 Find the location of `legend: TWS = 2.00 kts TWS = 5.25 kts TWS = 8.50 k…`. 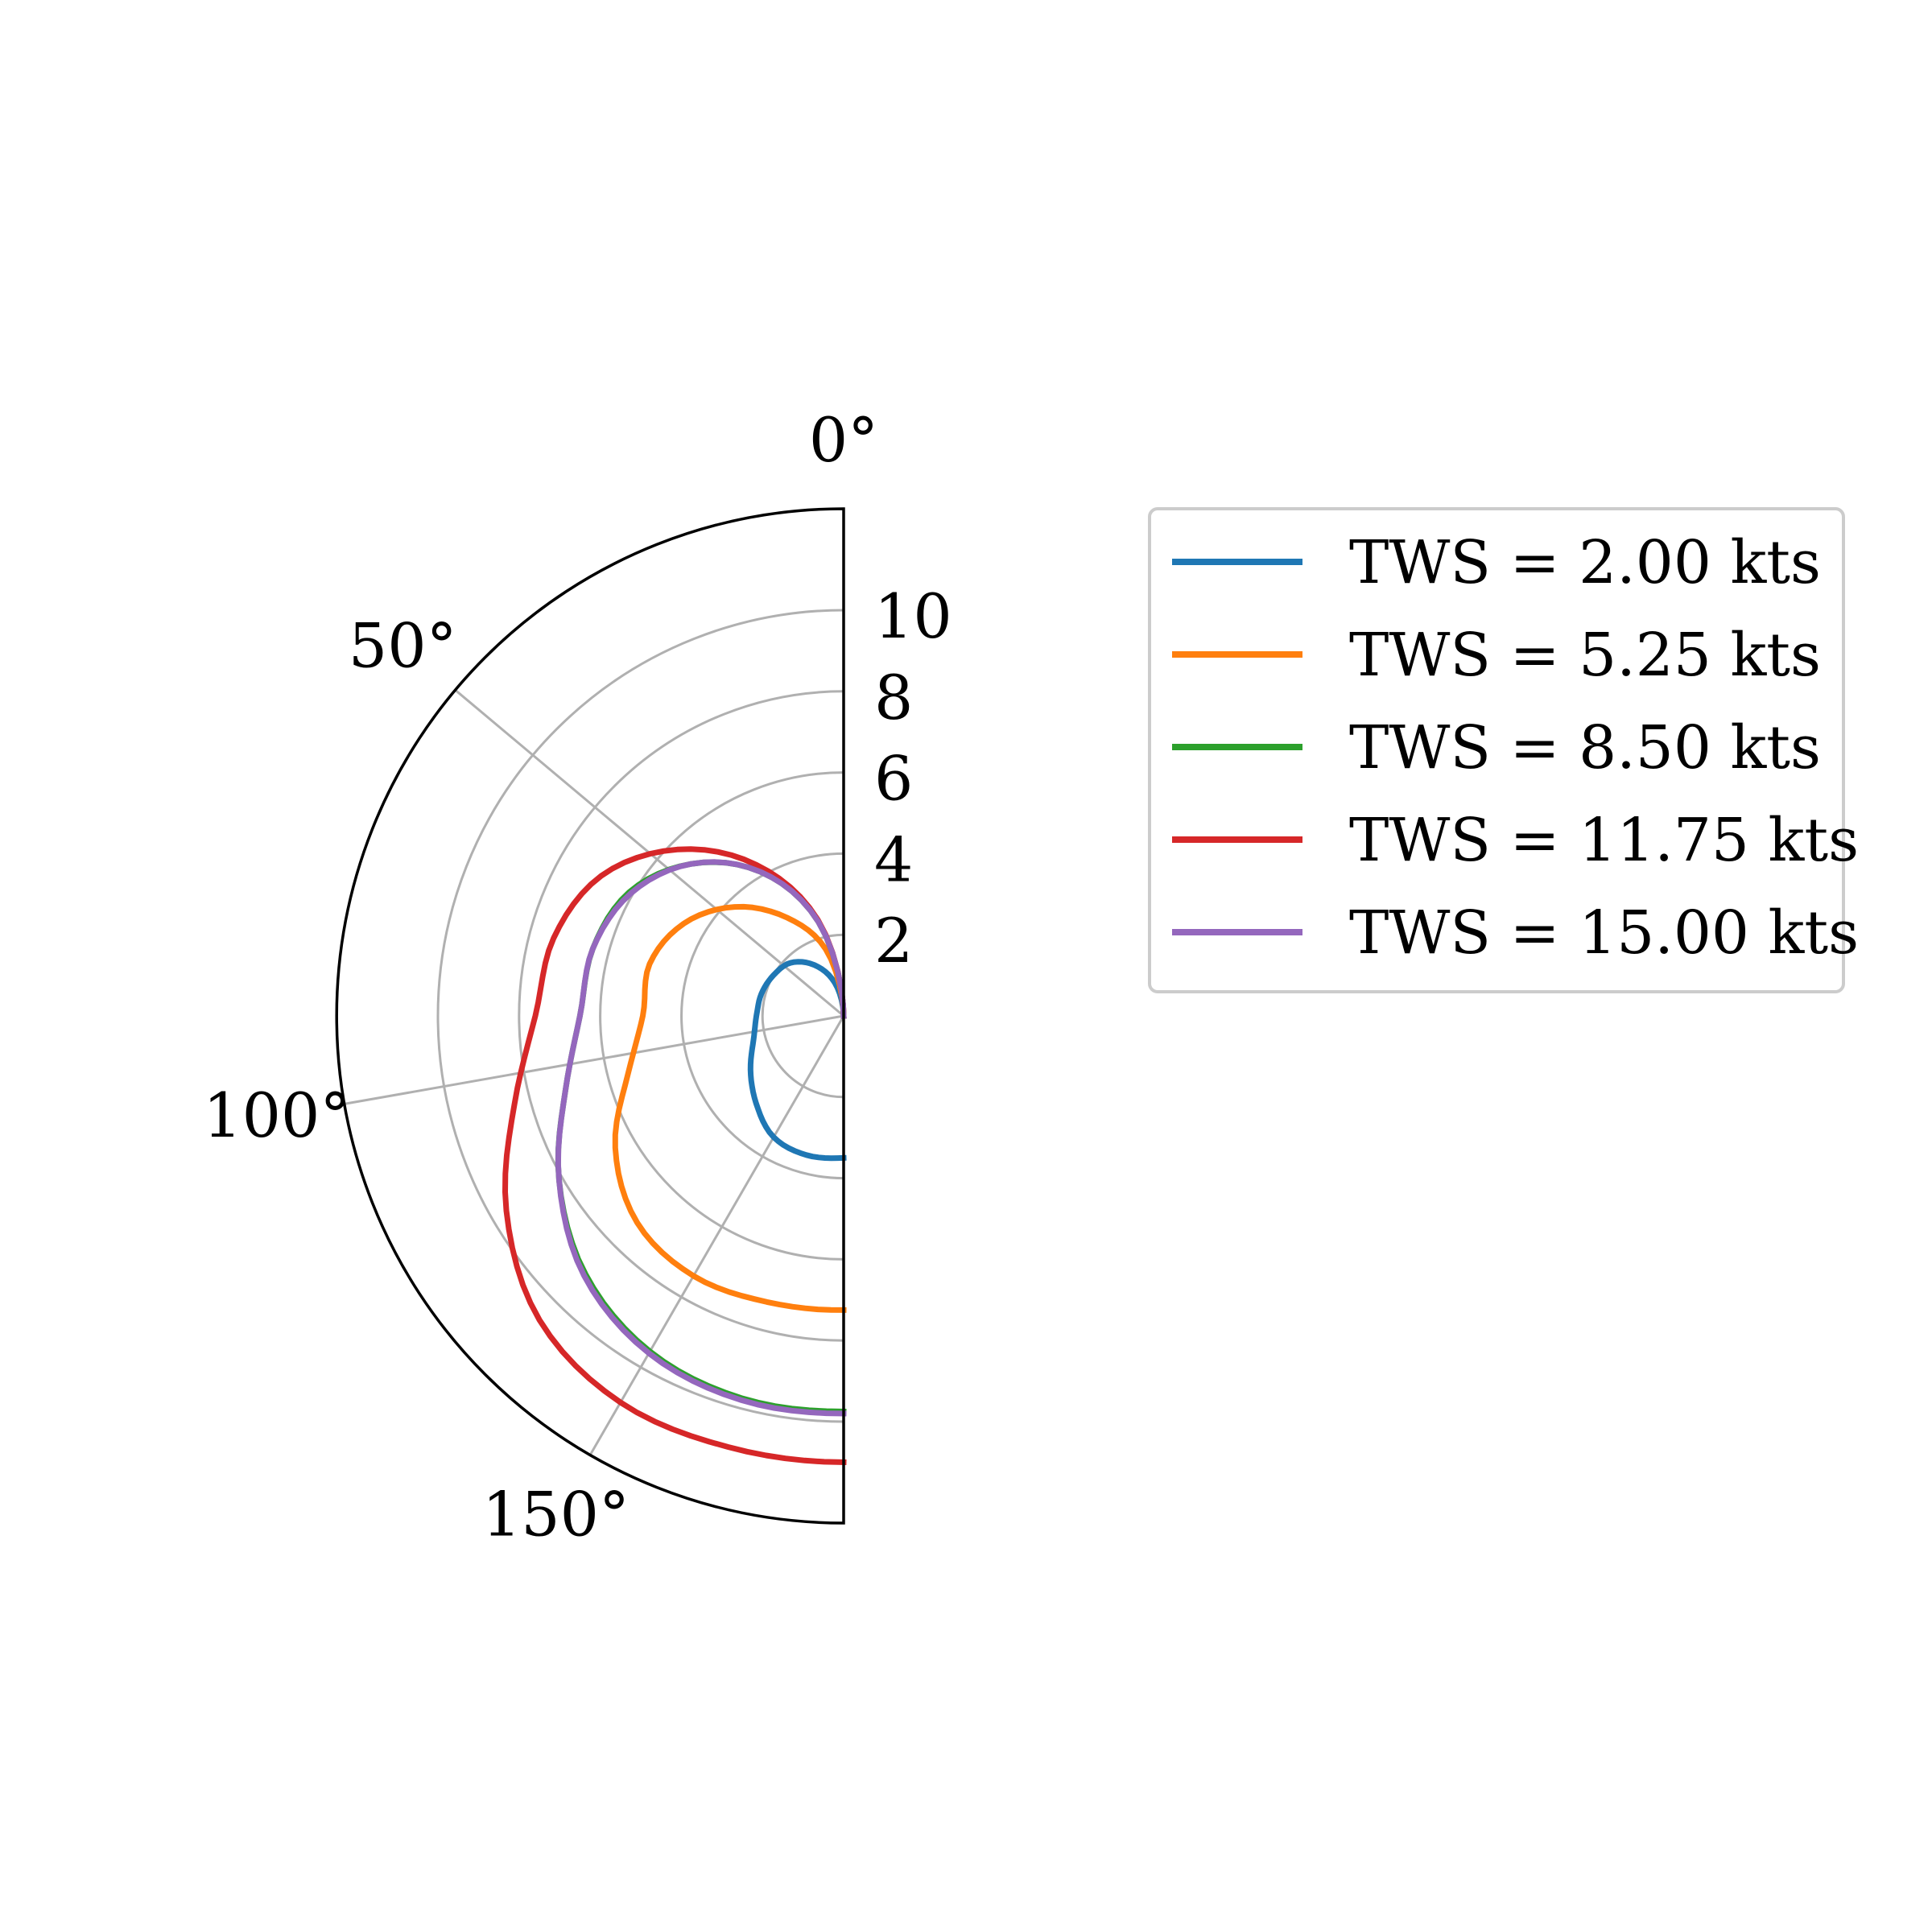

legend: TWS = 2.00 kts TWS = 5.25 kts TWS = 8.50 k… is located at coordinates (1503, 750).